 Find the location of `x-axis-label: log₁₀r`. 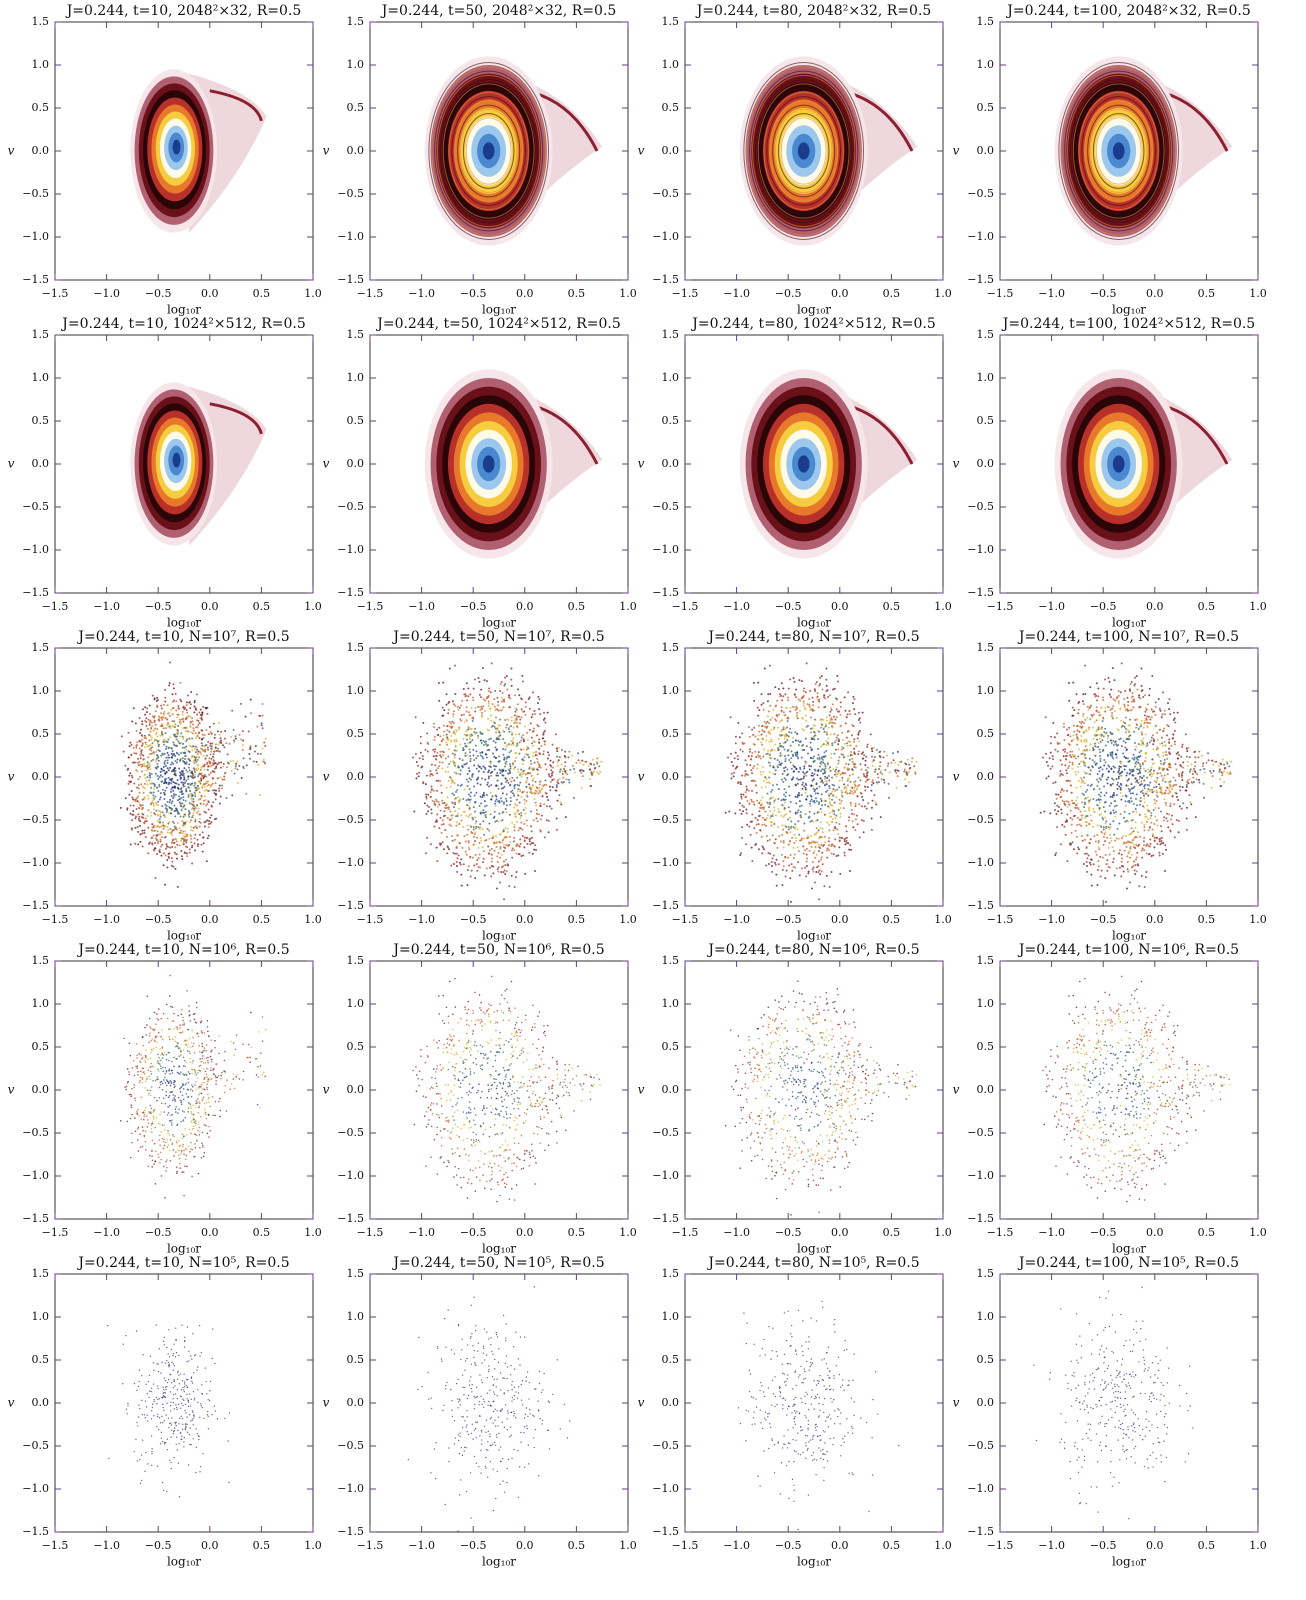

x-axis-label: log₁₀r is located at coordinates (184, 310).